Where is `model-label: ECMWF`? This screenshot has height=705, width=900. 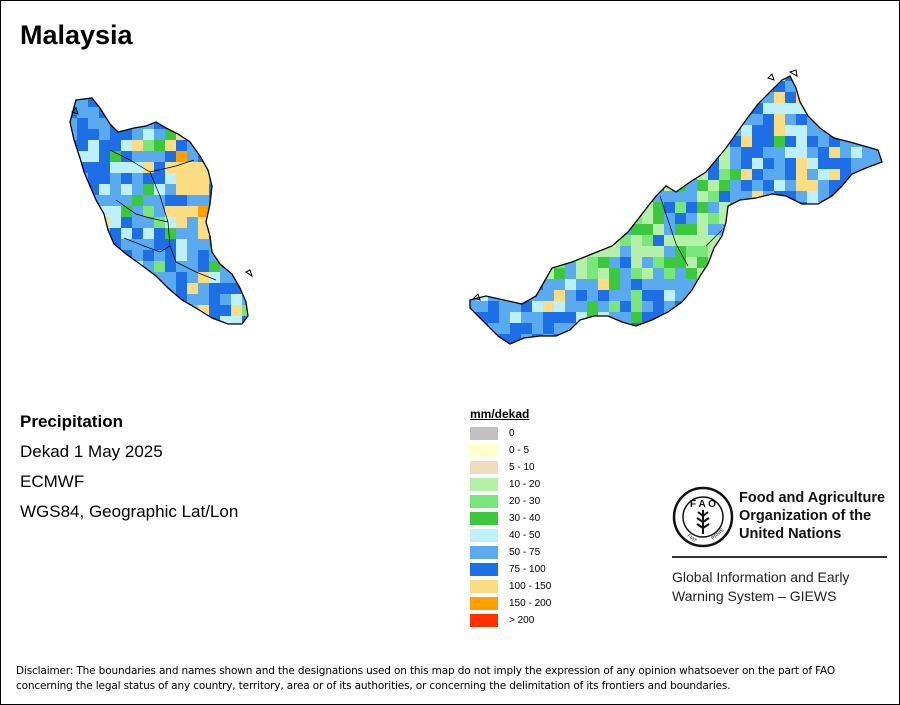 model-label: ECMWF is located at coordinates (52, 481).